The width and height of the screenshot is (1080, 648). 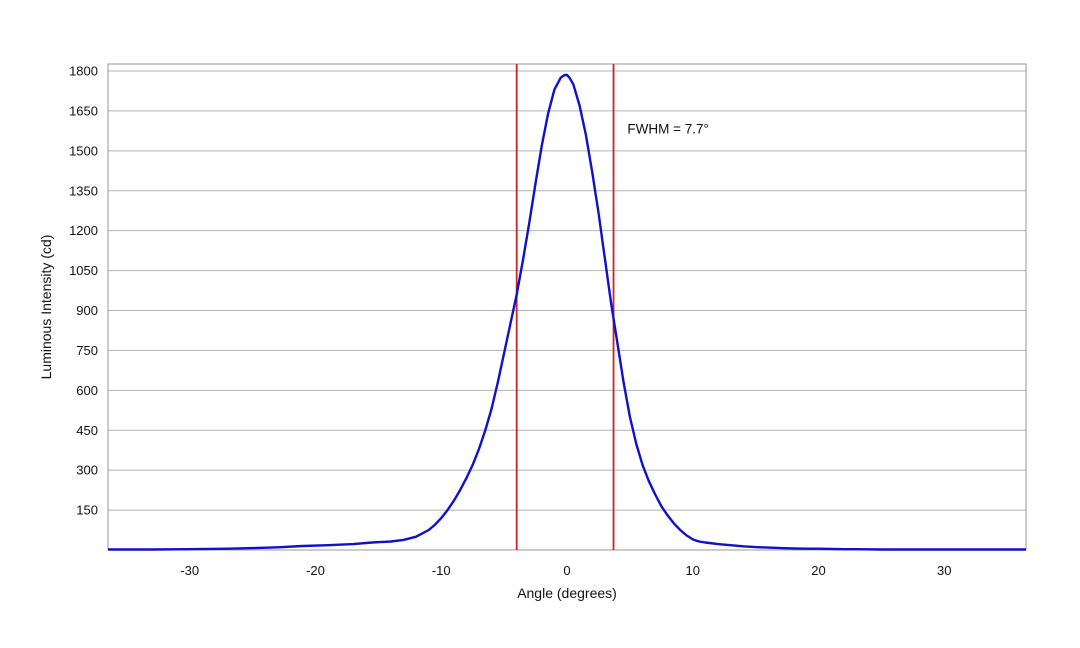 I want to click on x-tick-label: -30, so click(x=189, y=570).